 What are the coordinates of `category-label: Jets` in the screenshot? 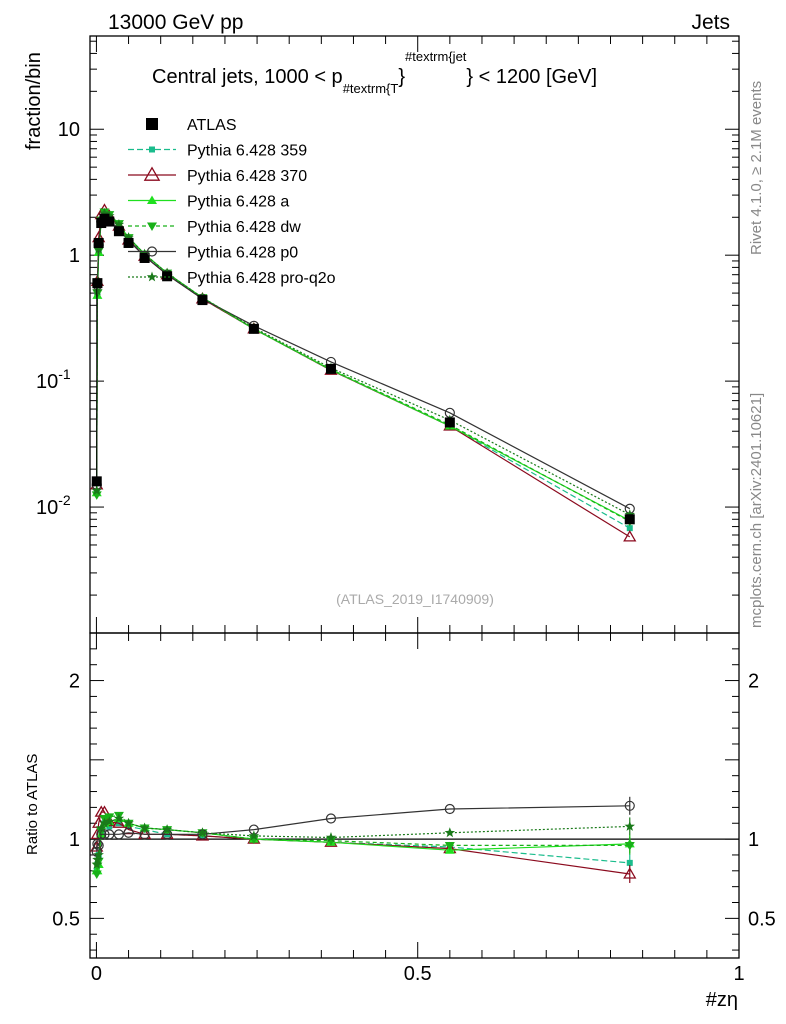 It's located at (710, 22).